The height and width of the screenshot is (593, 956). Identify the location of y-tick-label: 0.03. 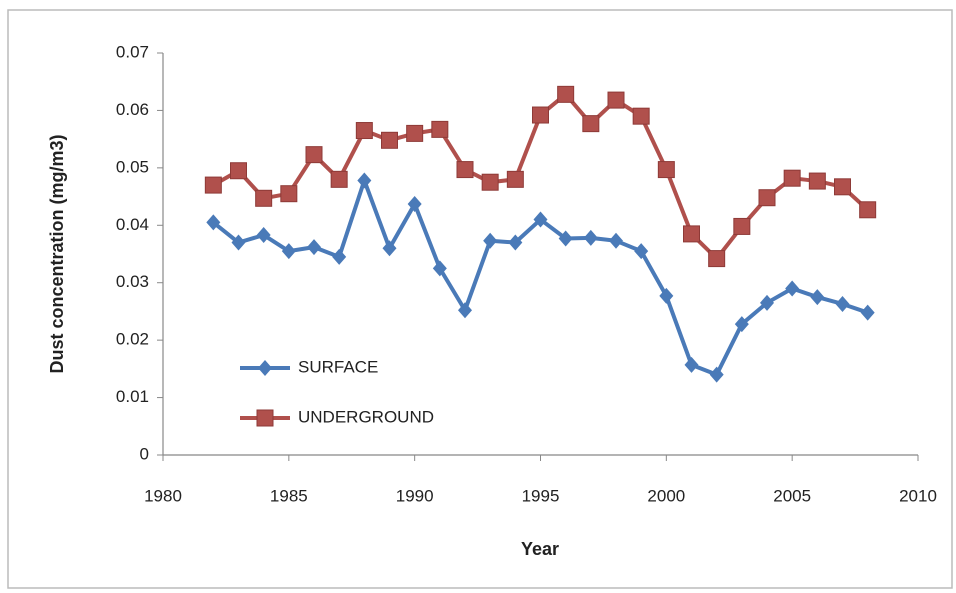
(132, 281).